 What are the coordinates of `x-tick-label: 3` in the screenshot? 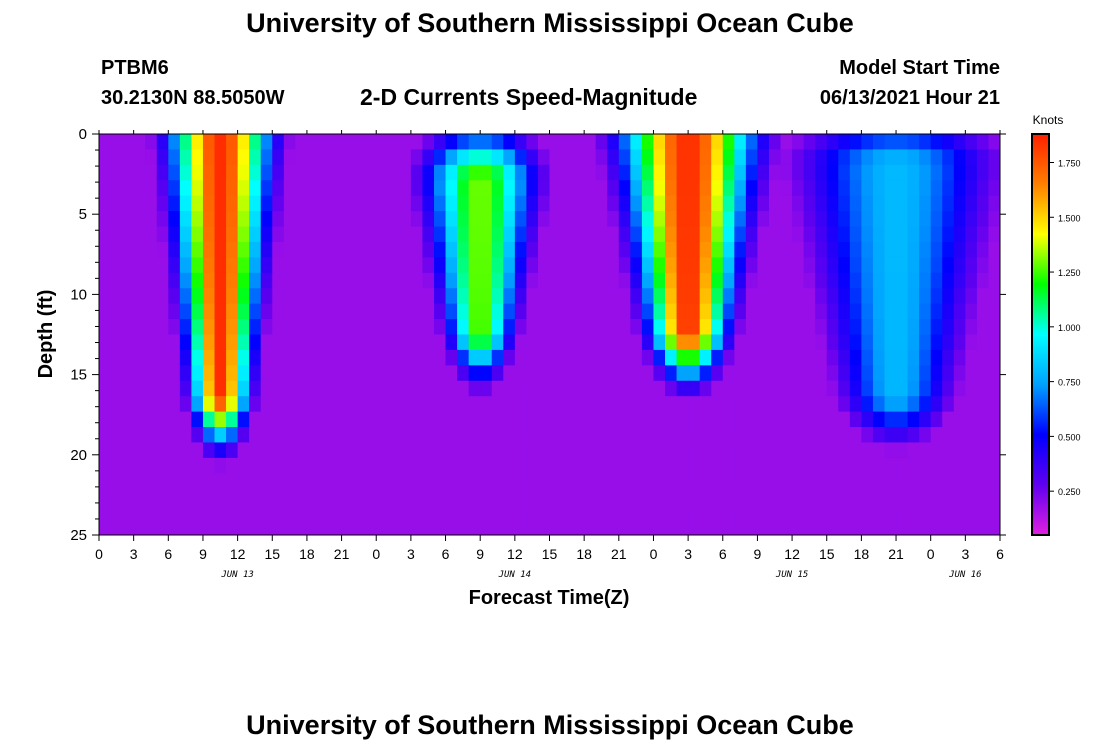 It's located at (965, 554).